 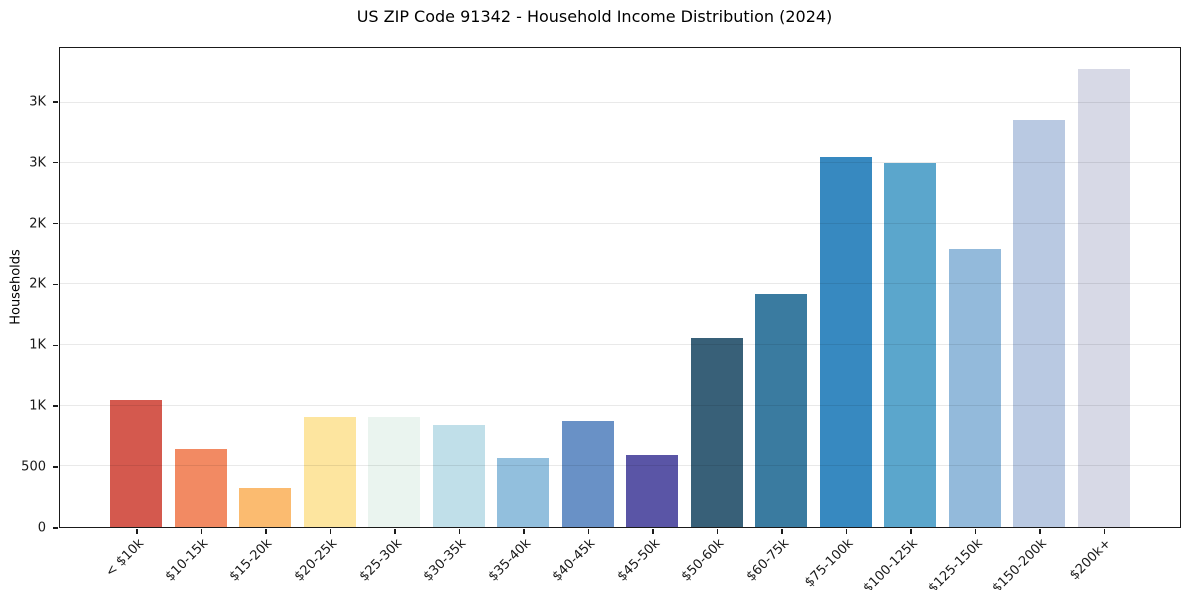 I want to click on bar-slot: $200k+, so click(x=1099, y=315).